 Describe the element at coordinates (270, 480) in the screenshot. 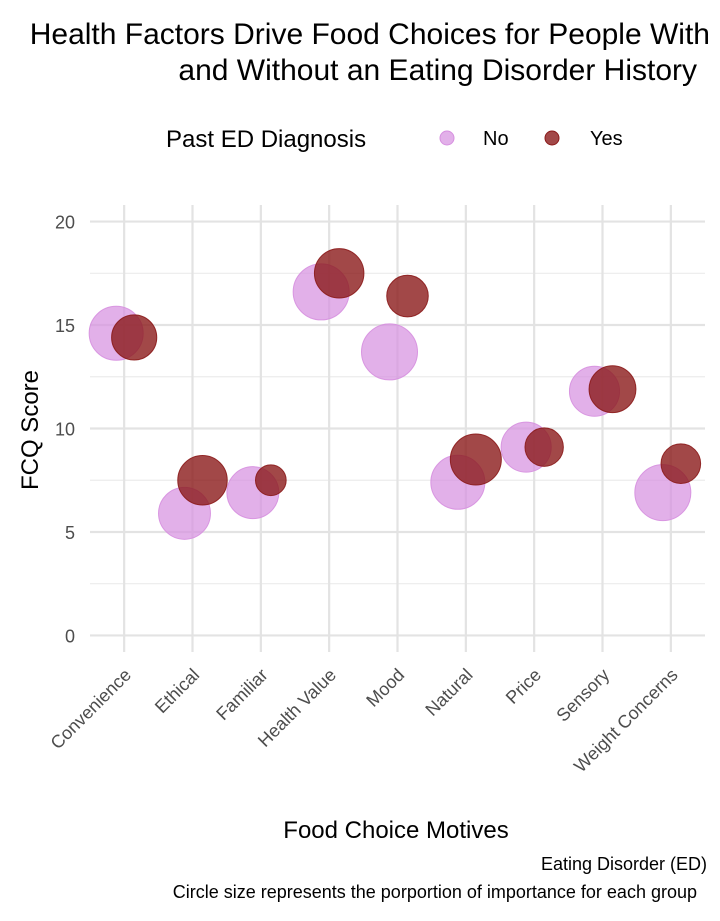

I see `point-yes-familiar` at that location.